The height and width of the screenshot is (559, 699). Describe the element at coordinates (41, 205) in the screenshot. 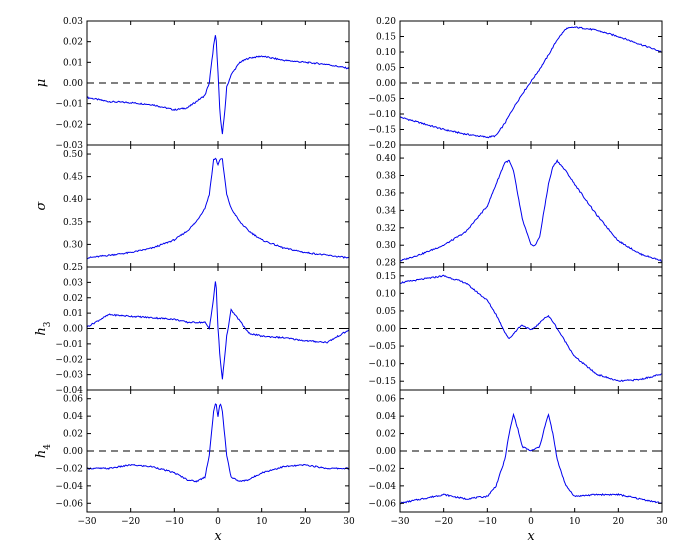

I see `y-axis-label: σ` at that location.